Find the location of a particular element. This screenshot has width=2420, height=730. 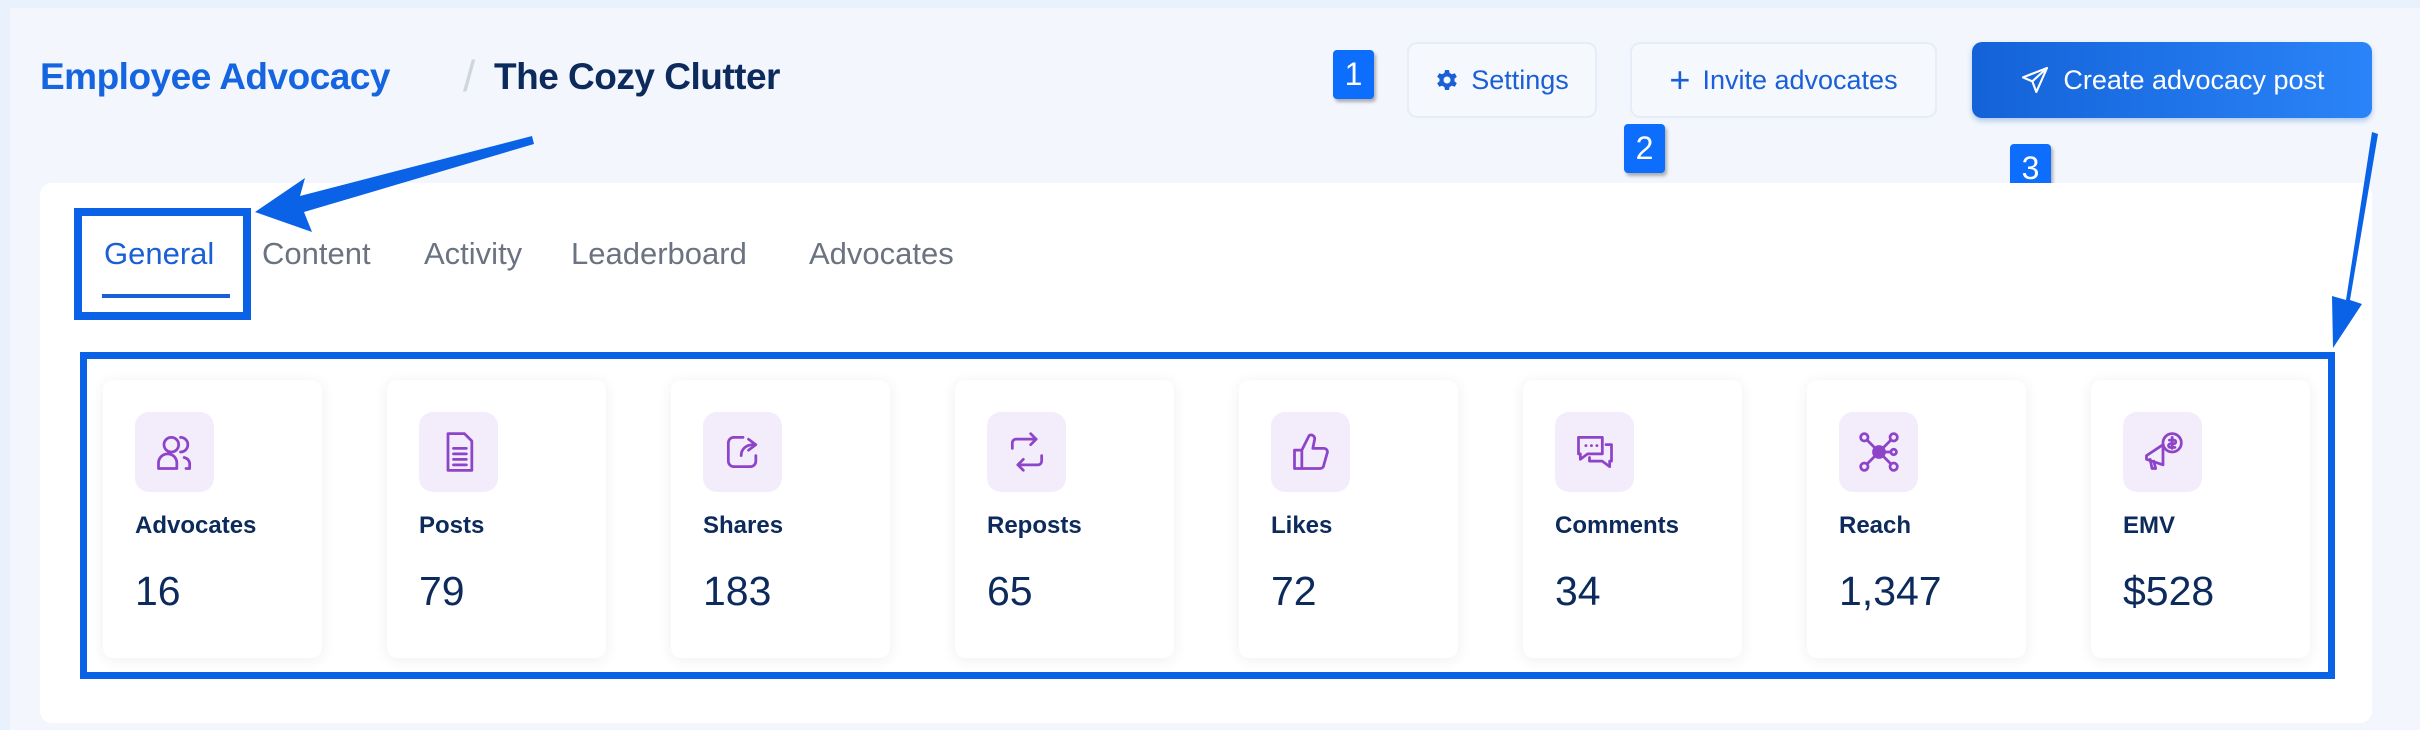

users-icon is located at coordinates (173, 452).